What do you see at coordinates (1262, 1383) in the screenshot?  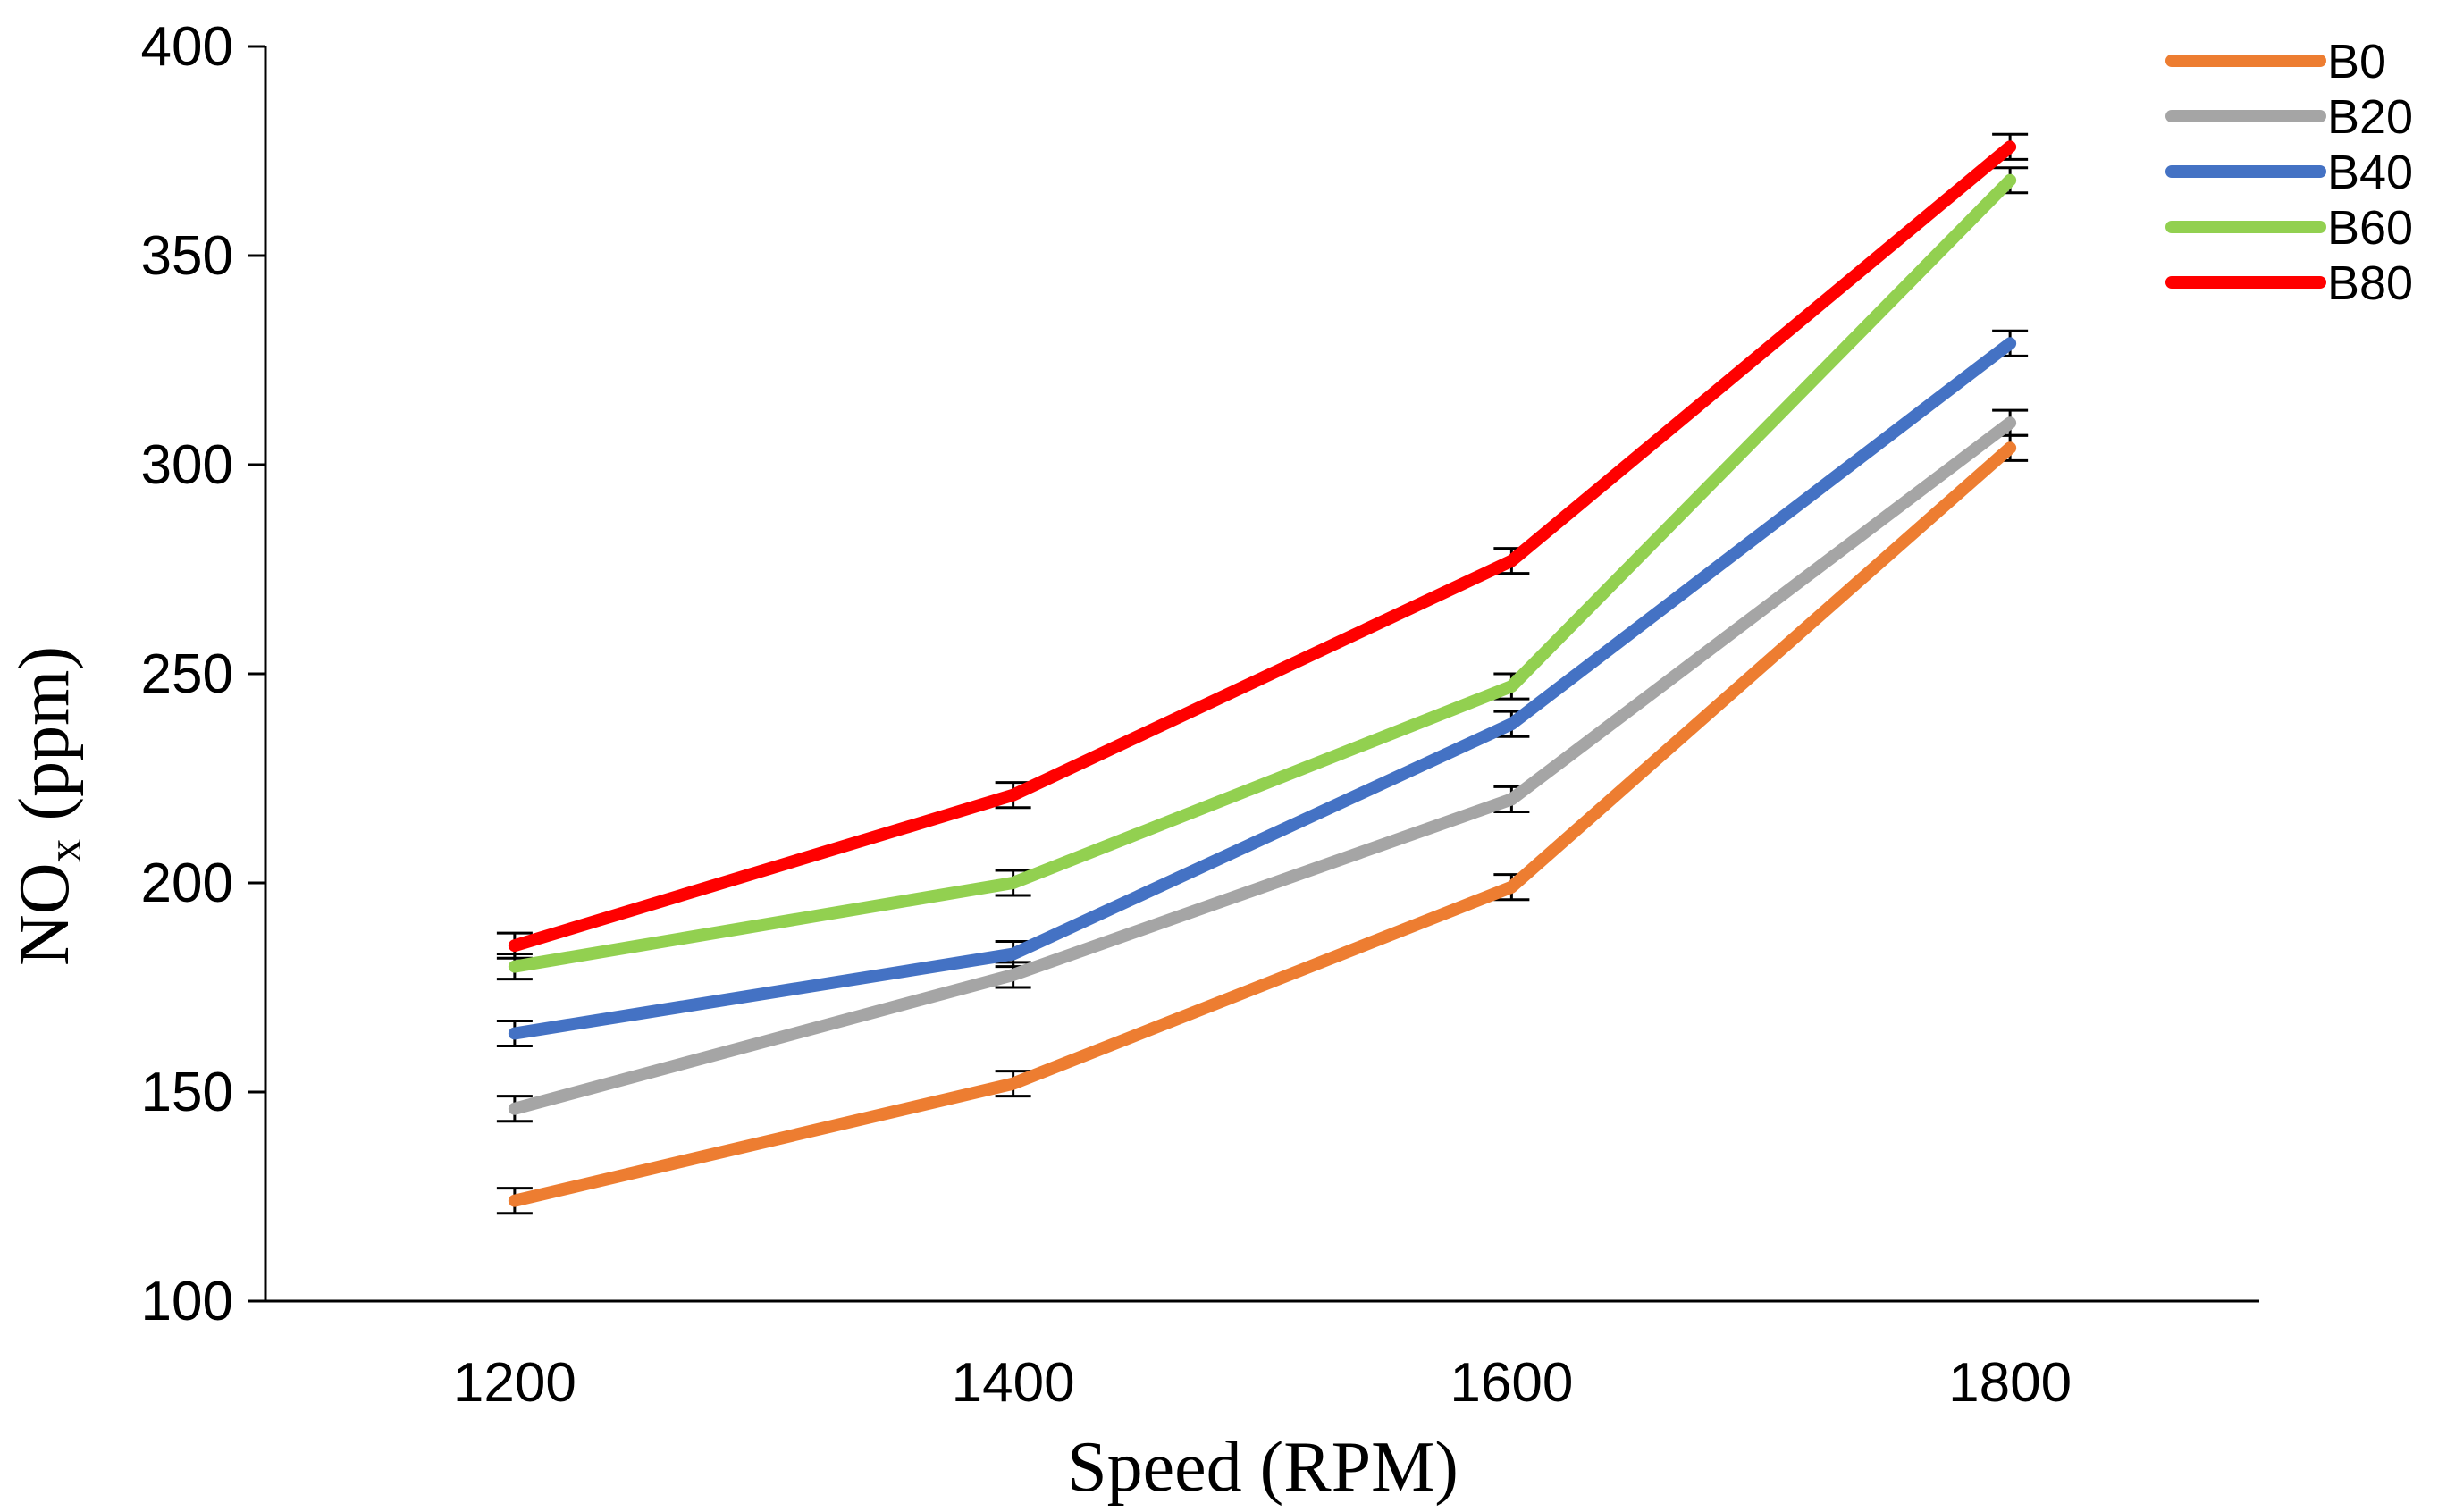 I see `x-ticks: 1200 1400 1600 1800` at bounding box center [1262, 1383].